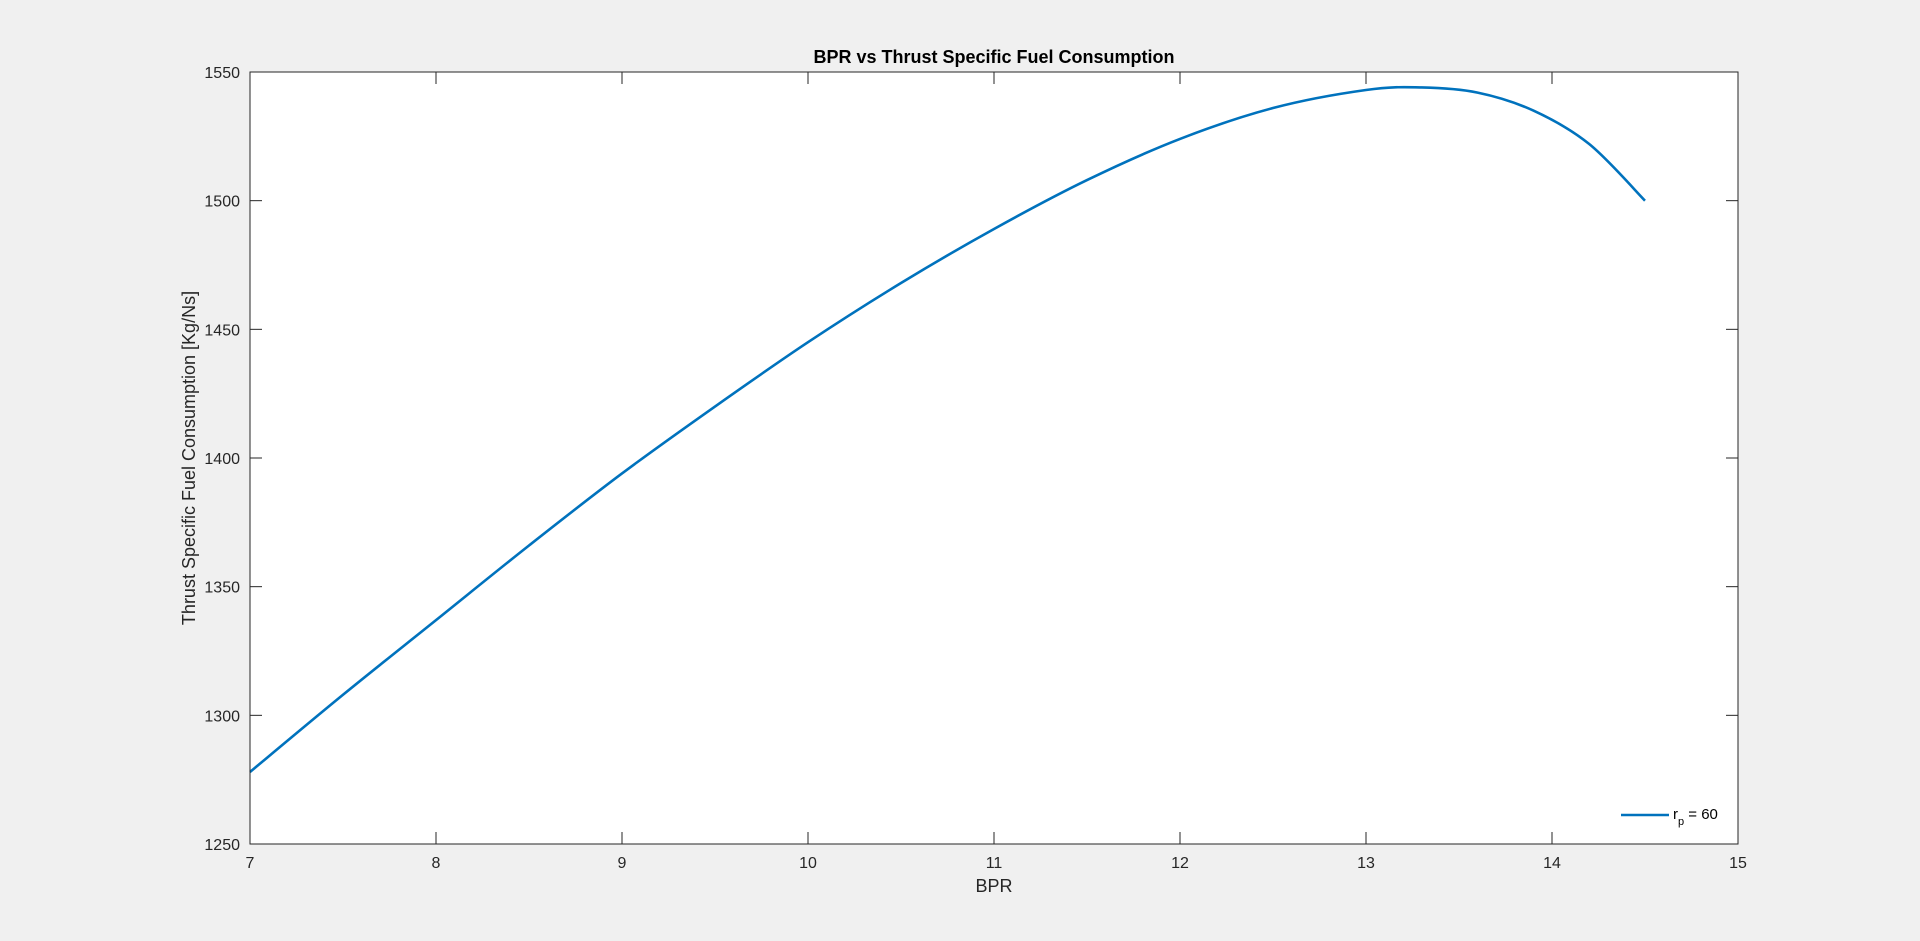 This screenshot has width=1920, height=941. What do you see at coordinates (250, 863) in the screenshot?
I see `x-tick-label: 7` at bounding box center [250, 863].